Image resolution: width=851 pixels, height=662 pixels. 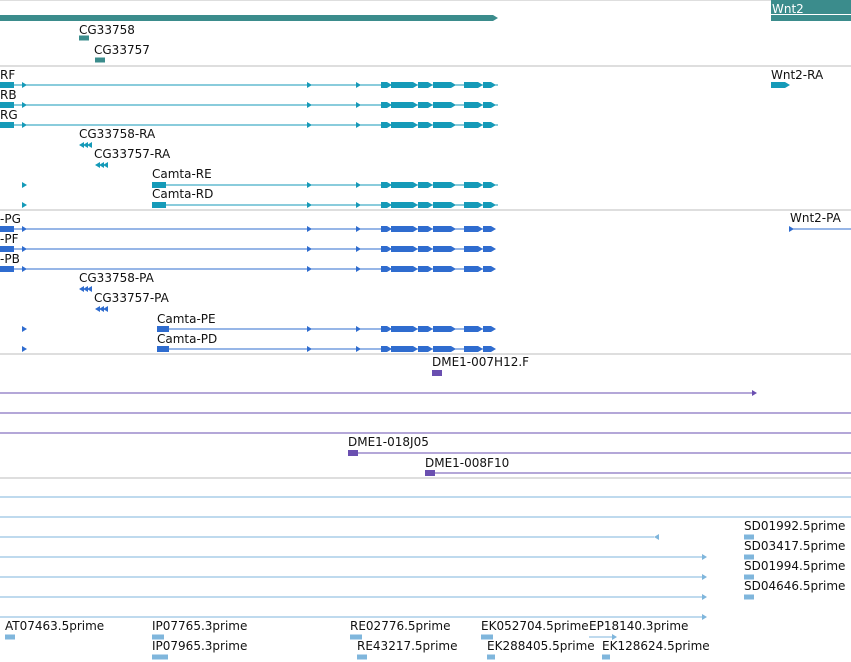 I want to click on label-rb: RB, so click(x=8, y=95).